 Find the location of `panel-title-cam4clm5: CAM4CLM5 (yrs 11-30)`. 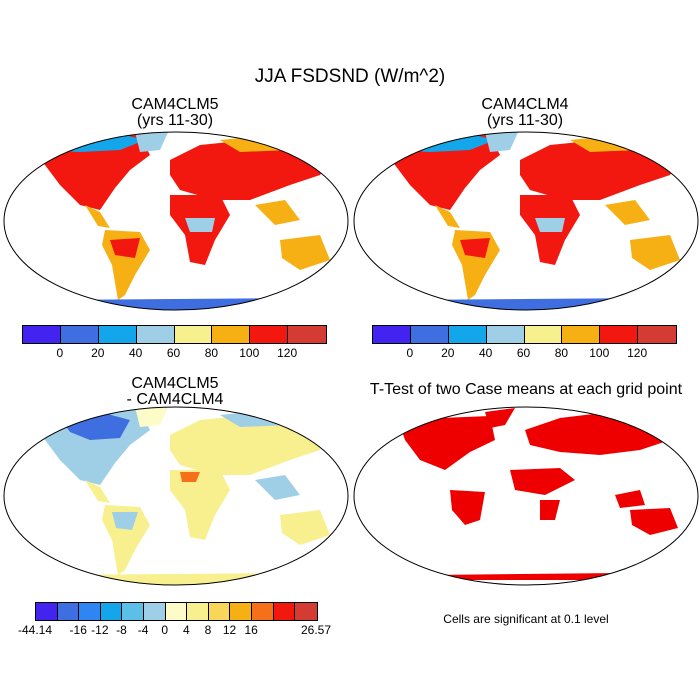

panel-title-cam4clm5: CAM4CLM5 (yrs 11-30) is located at coordinates (175, 113).